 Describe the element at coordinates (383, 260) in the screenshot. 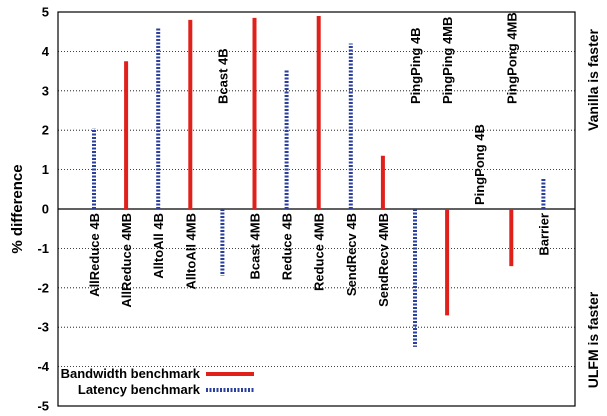

I see `category-label: SendRecv 4MB` at that location.